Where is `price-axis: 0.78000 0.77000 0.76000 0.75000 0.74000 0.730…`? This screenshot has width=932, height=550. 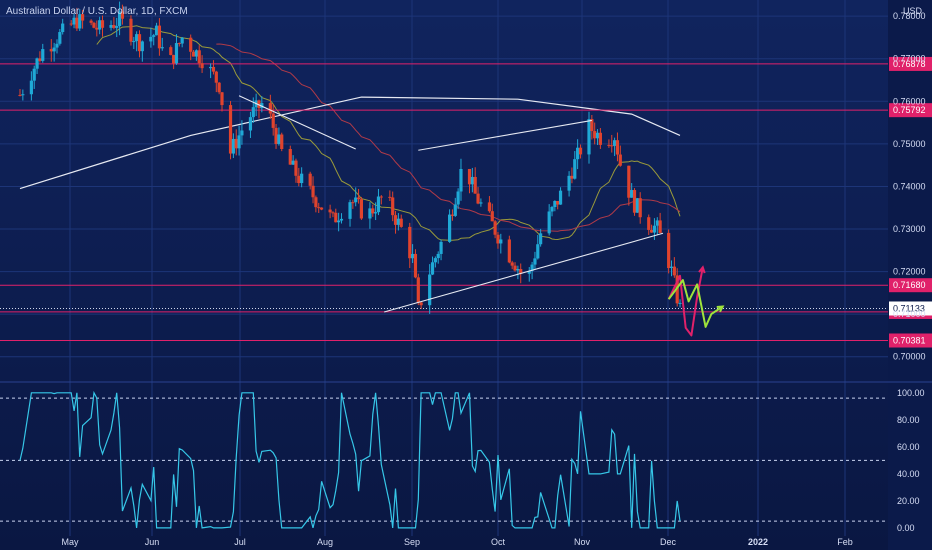 price-axis: 0.78000 0.77000 0.76000 0.75000 0.74000 0.730… is located at coordinates (909, 272).